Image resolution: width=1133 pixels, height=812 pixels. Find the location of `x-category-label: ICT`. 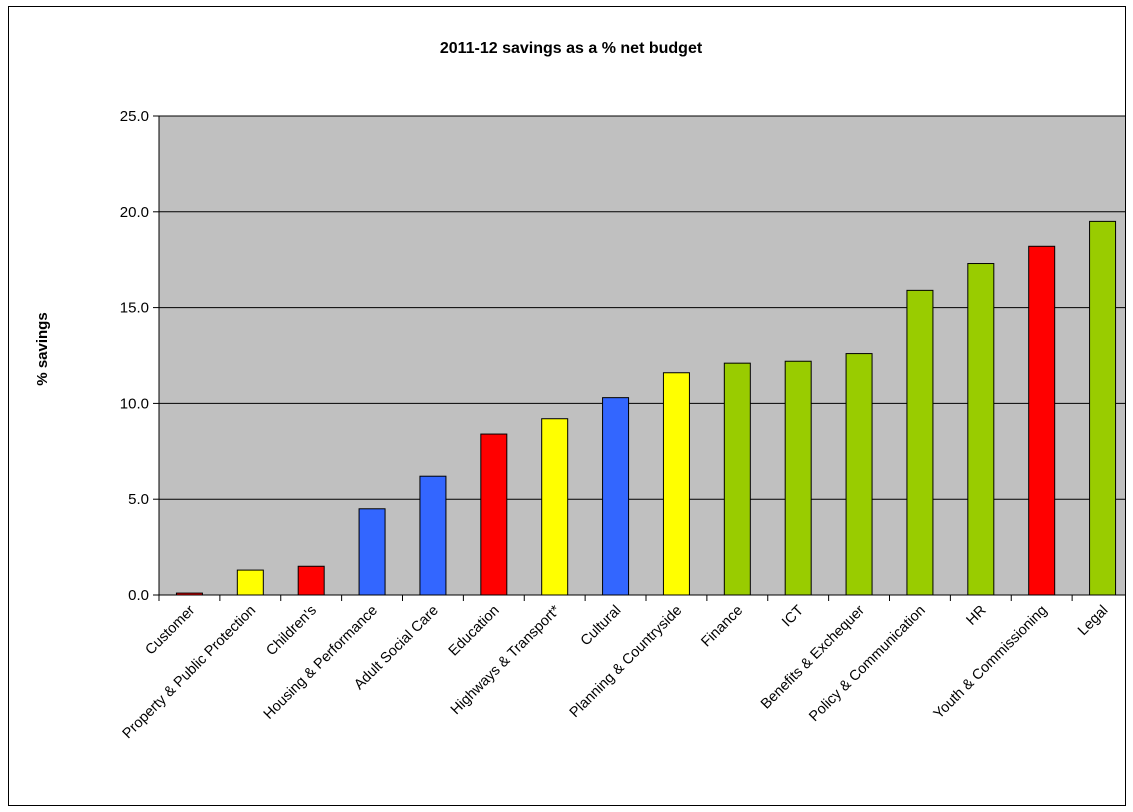

x-category-label: ICT is located at coordinates (793, 616).